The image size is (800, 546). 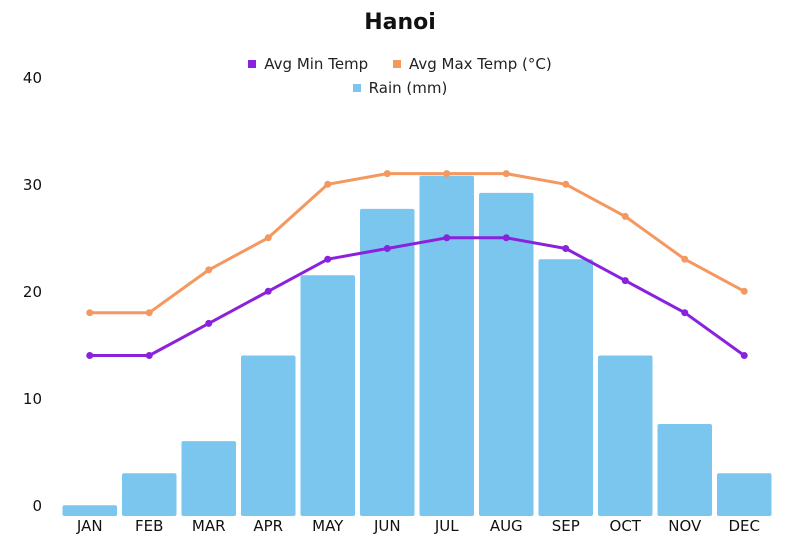 I want to click on x-tick-label: JUN, so click(x=387, y=526).